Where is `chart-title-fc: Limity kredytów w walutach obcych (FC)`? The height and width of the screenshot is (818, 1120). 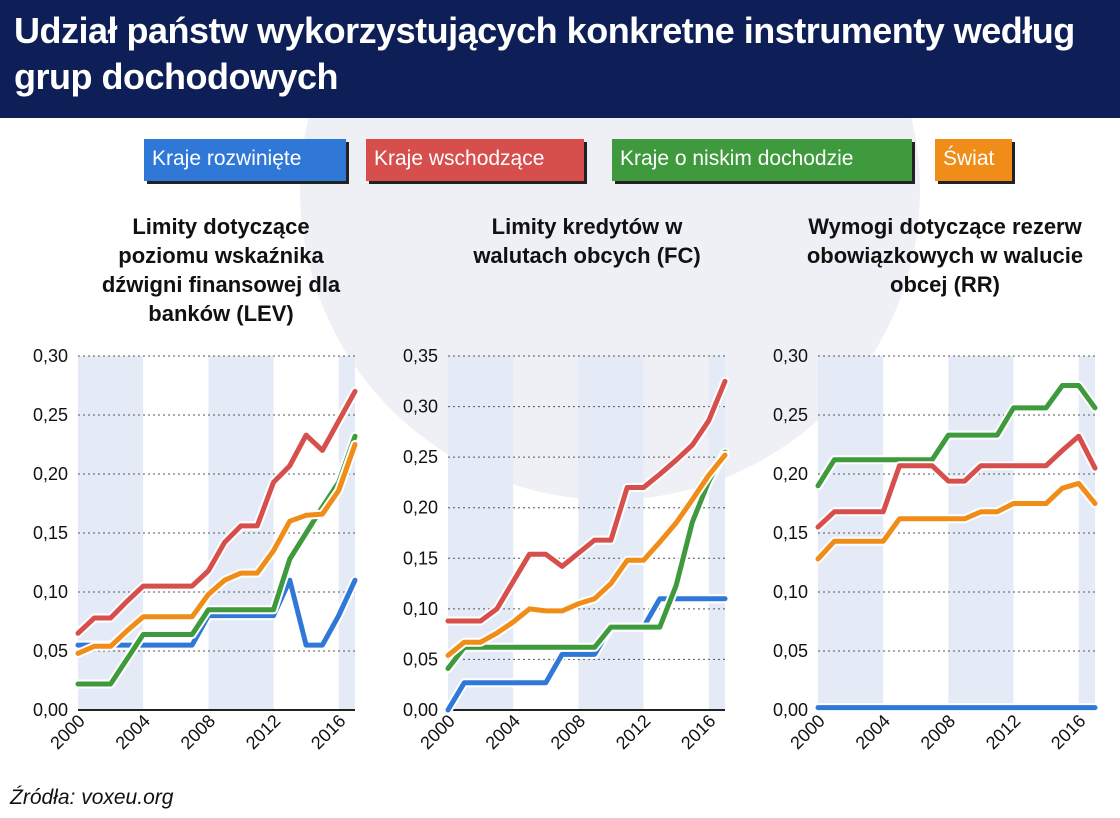 chart-title-fc: Limity kredytów w walutach obcych (FC) is located at coordinates (587, 241).